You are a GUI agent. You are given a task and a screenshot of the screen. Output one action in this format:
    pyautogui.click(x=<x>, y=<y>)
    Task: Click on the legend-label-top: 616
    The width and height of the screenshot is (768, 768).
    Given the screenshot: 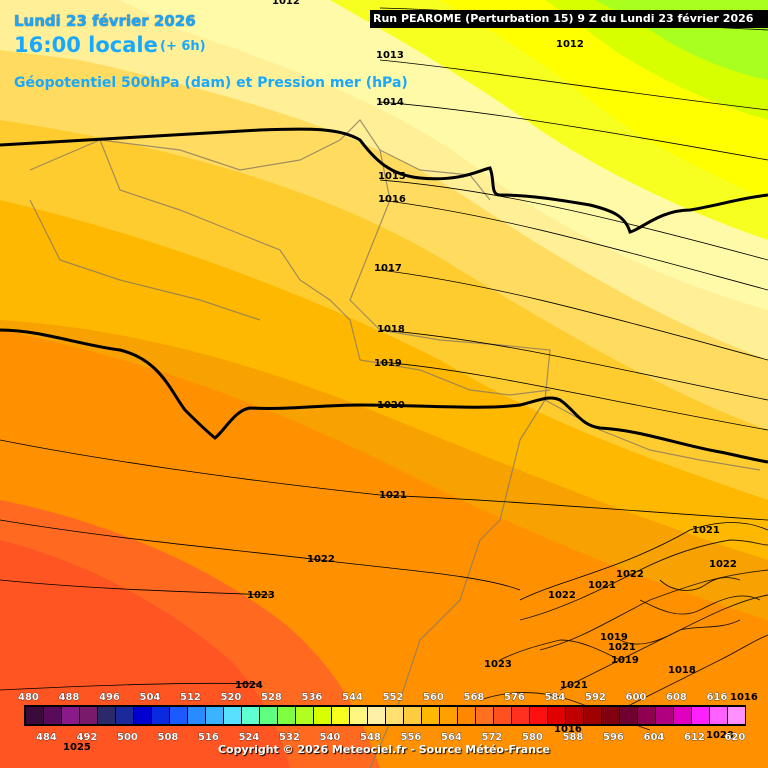 What is the action you would take?
    pyautogui.click(x=717, y=697)
    